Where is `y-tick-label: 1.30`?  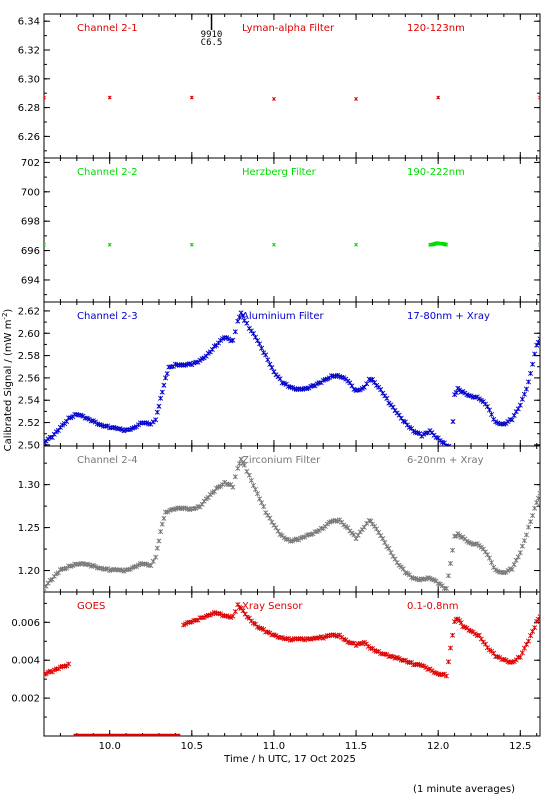 y-tick-label: 1.30 is located at coordinates (29, 485).